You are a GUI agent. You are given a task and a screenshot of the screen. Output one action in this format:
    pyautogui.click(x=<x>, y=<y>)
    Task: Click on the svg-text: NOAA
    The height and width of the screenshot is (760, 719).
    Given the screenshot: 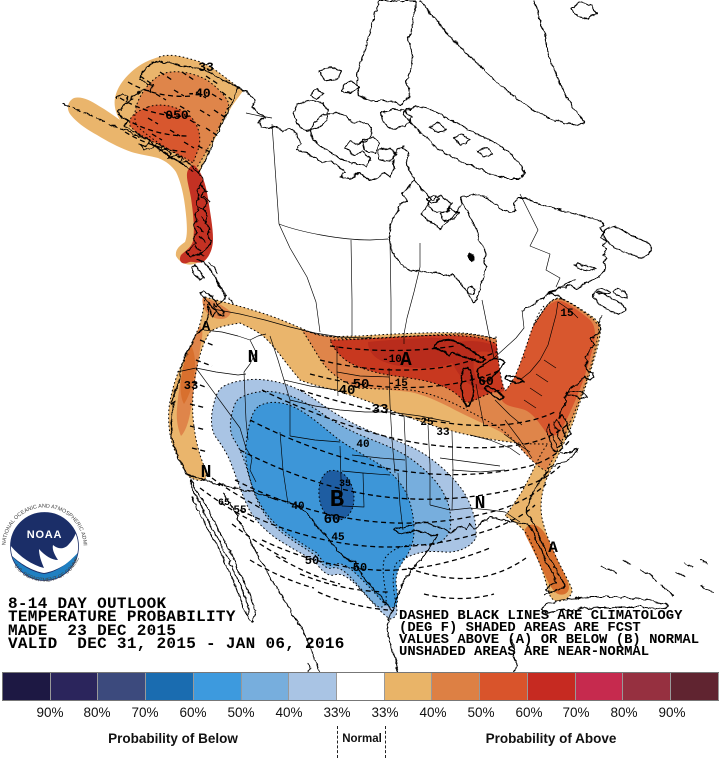 What is the action you would take?
    pyautogui.click(x=45, y=535)
    